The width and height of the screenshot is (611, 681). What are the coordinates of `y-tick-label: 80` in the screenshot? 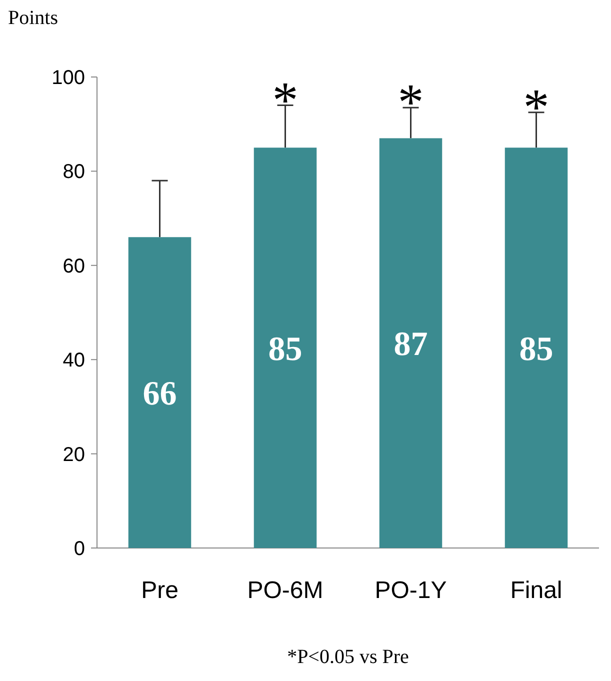 It's located at (73, 172).